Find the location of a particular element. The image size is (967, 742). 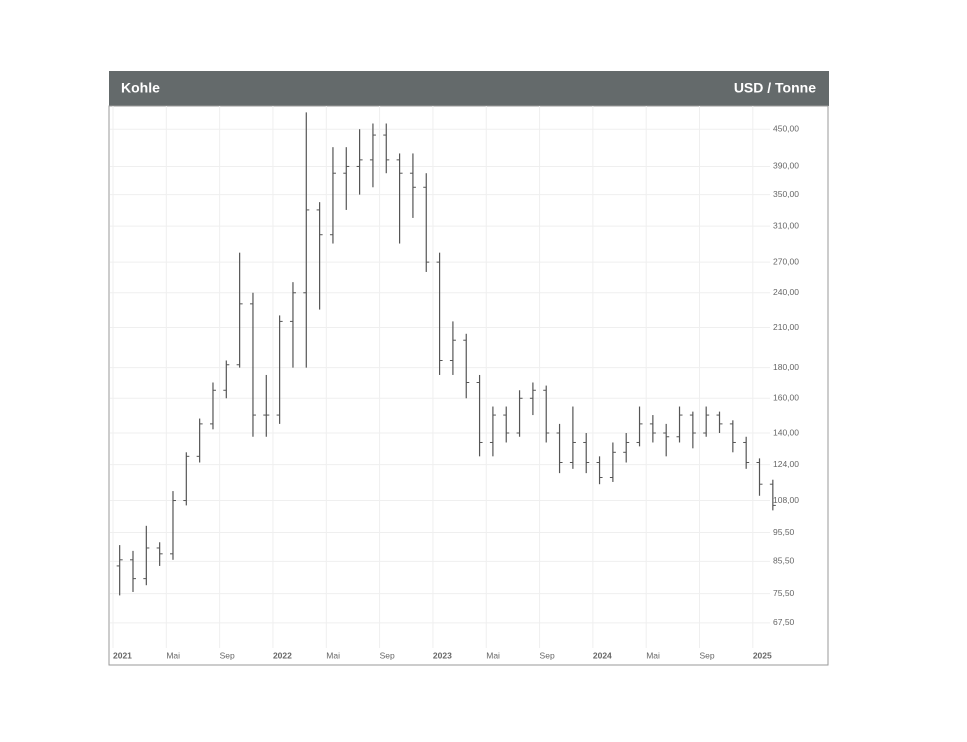

y-tick-label: 108,00 is located at coordinates (786, 500).